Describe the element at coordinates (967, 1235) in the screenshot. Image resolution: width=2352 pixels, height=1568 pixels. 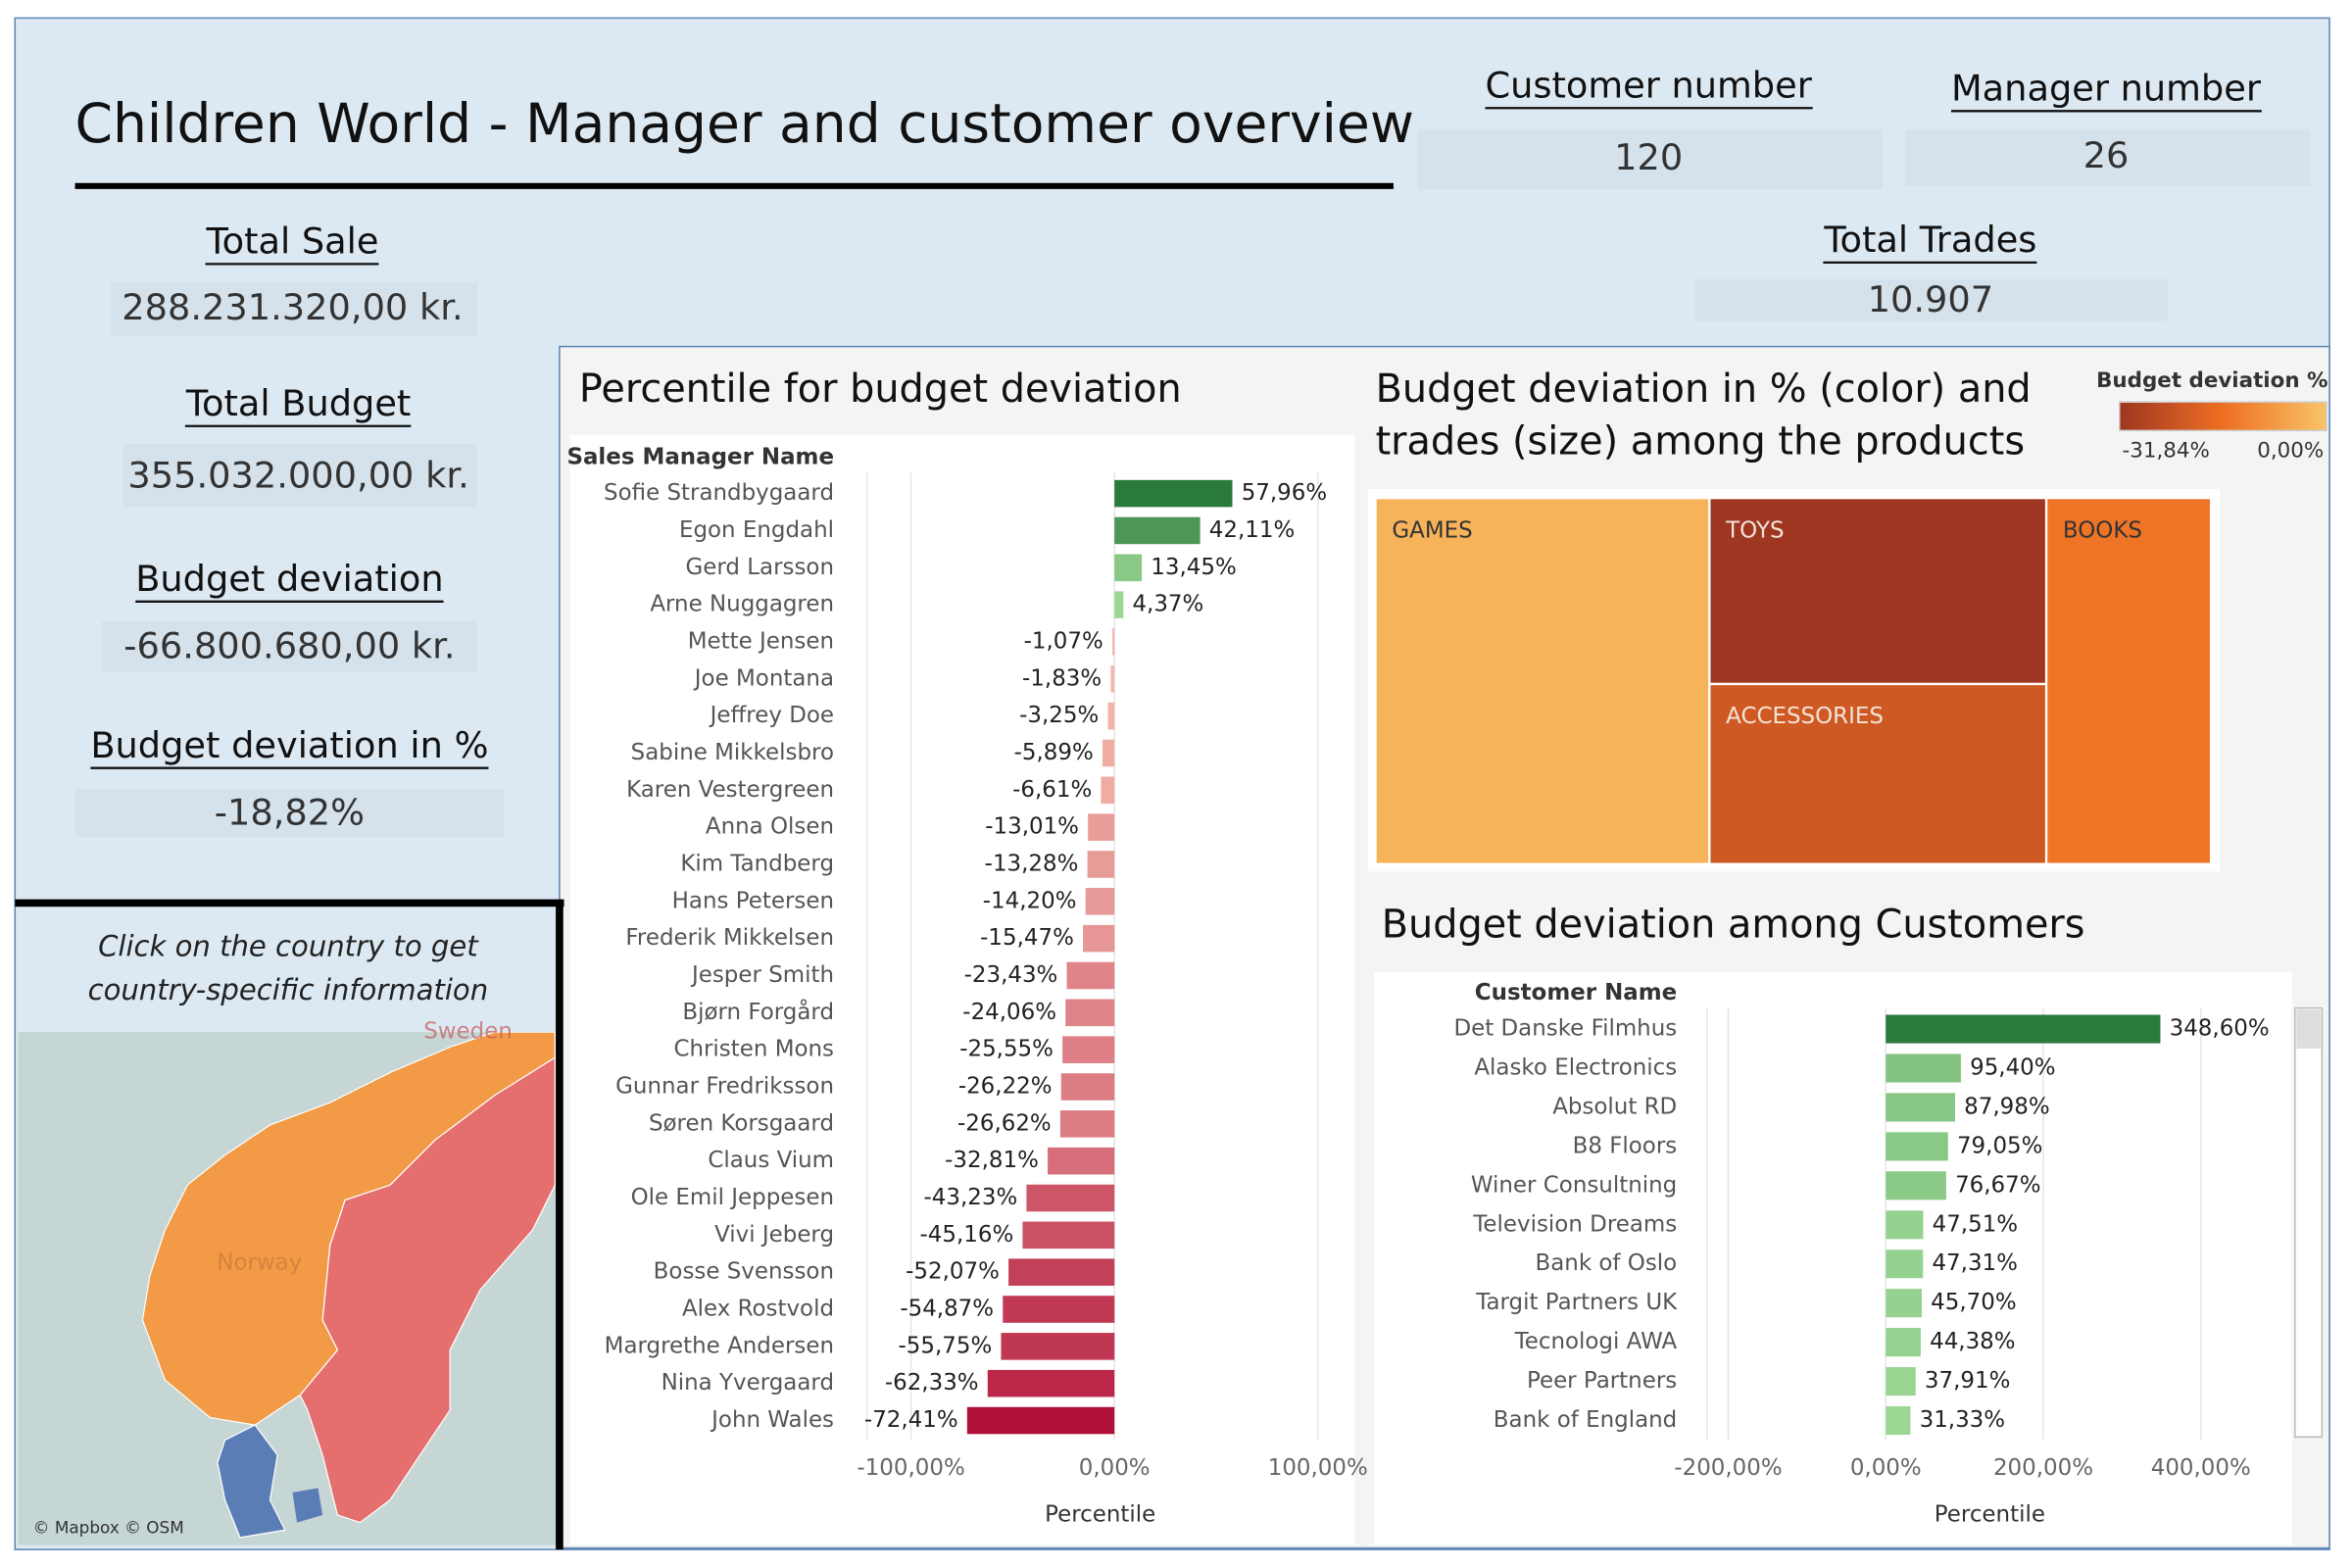
I see `value-label: -45,16%` at that location.